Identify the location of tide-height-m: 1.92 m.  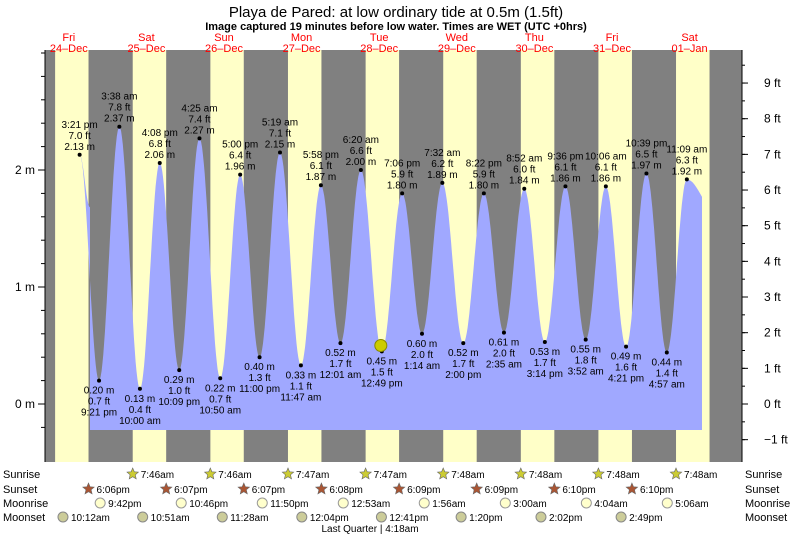
(687, 171).